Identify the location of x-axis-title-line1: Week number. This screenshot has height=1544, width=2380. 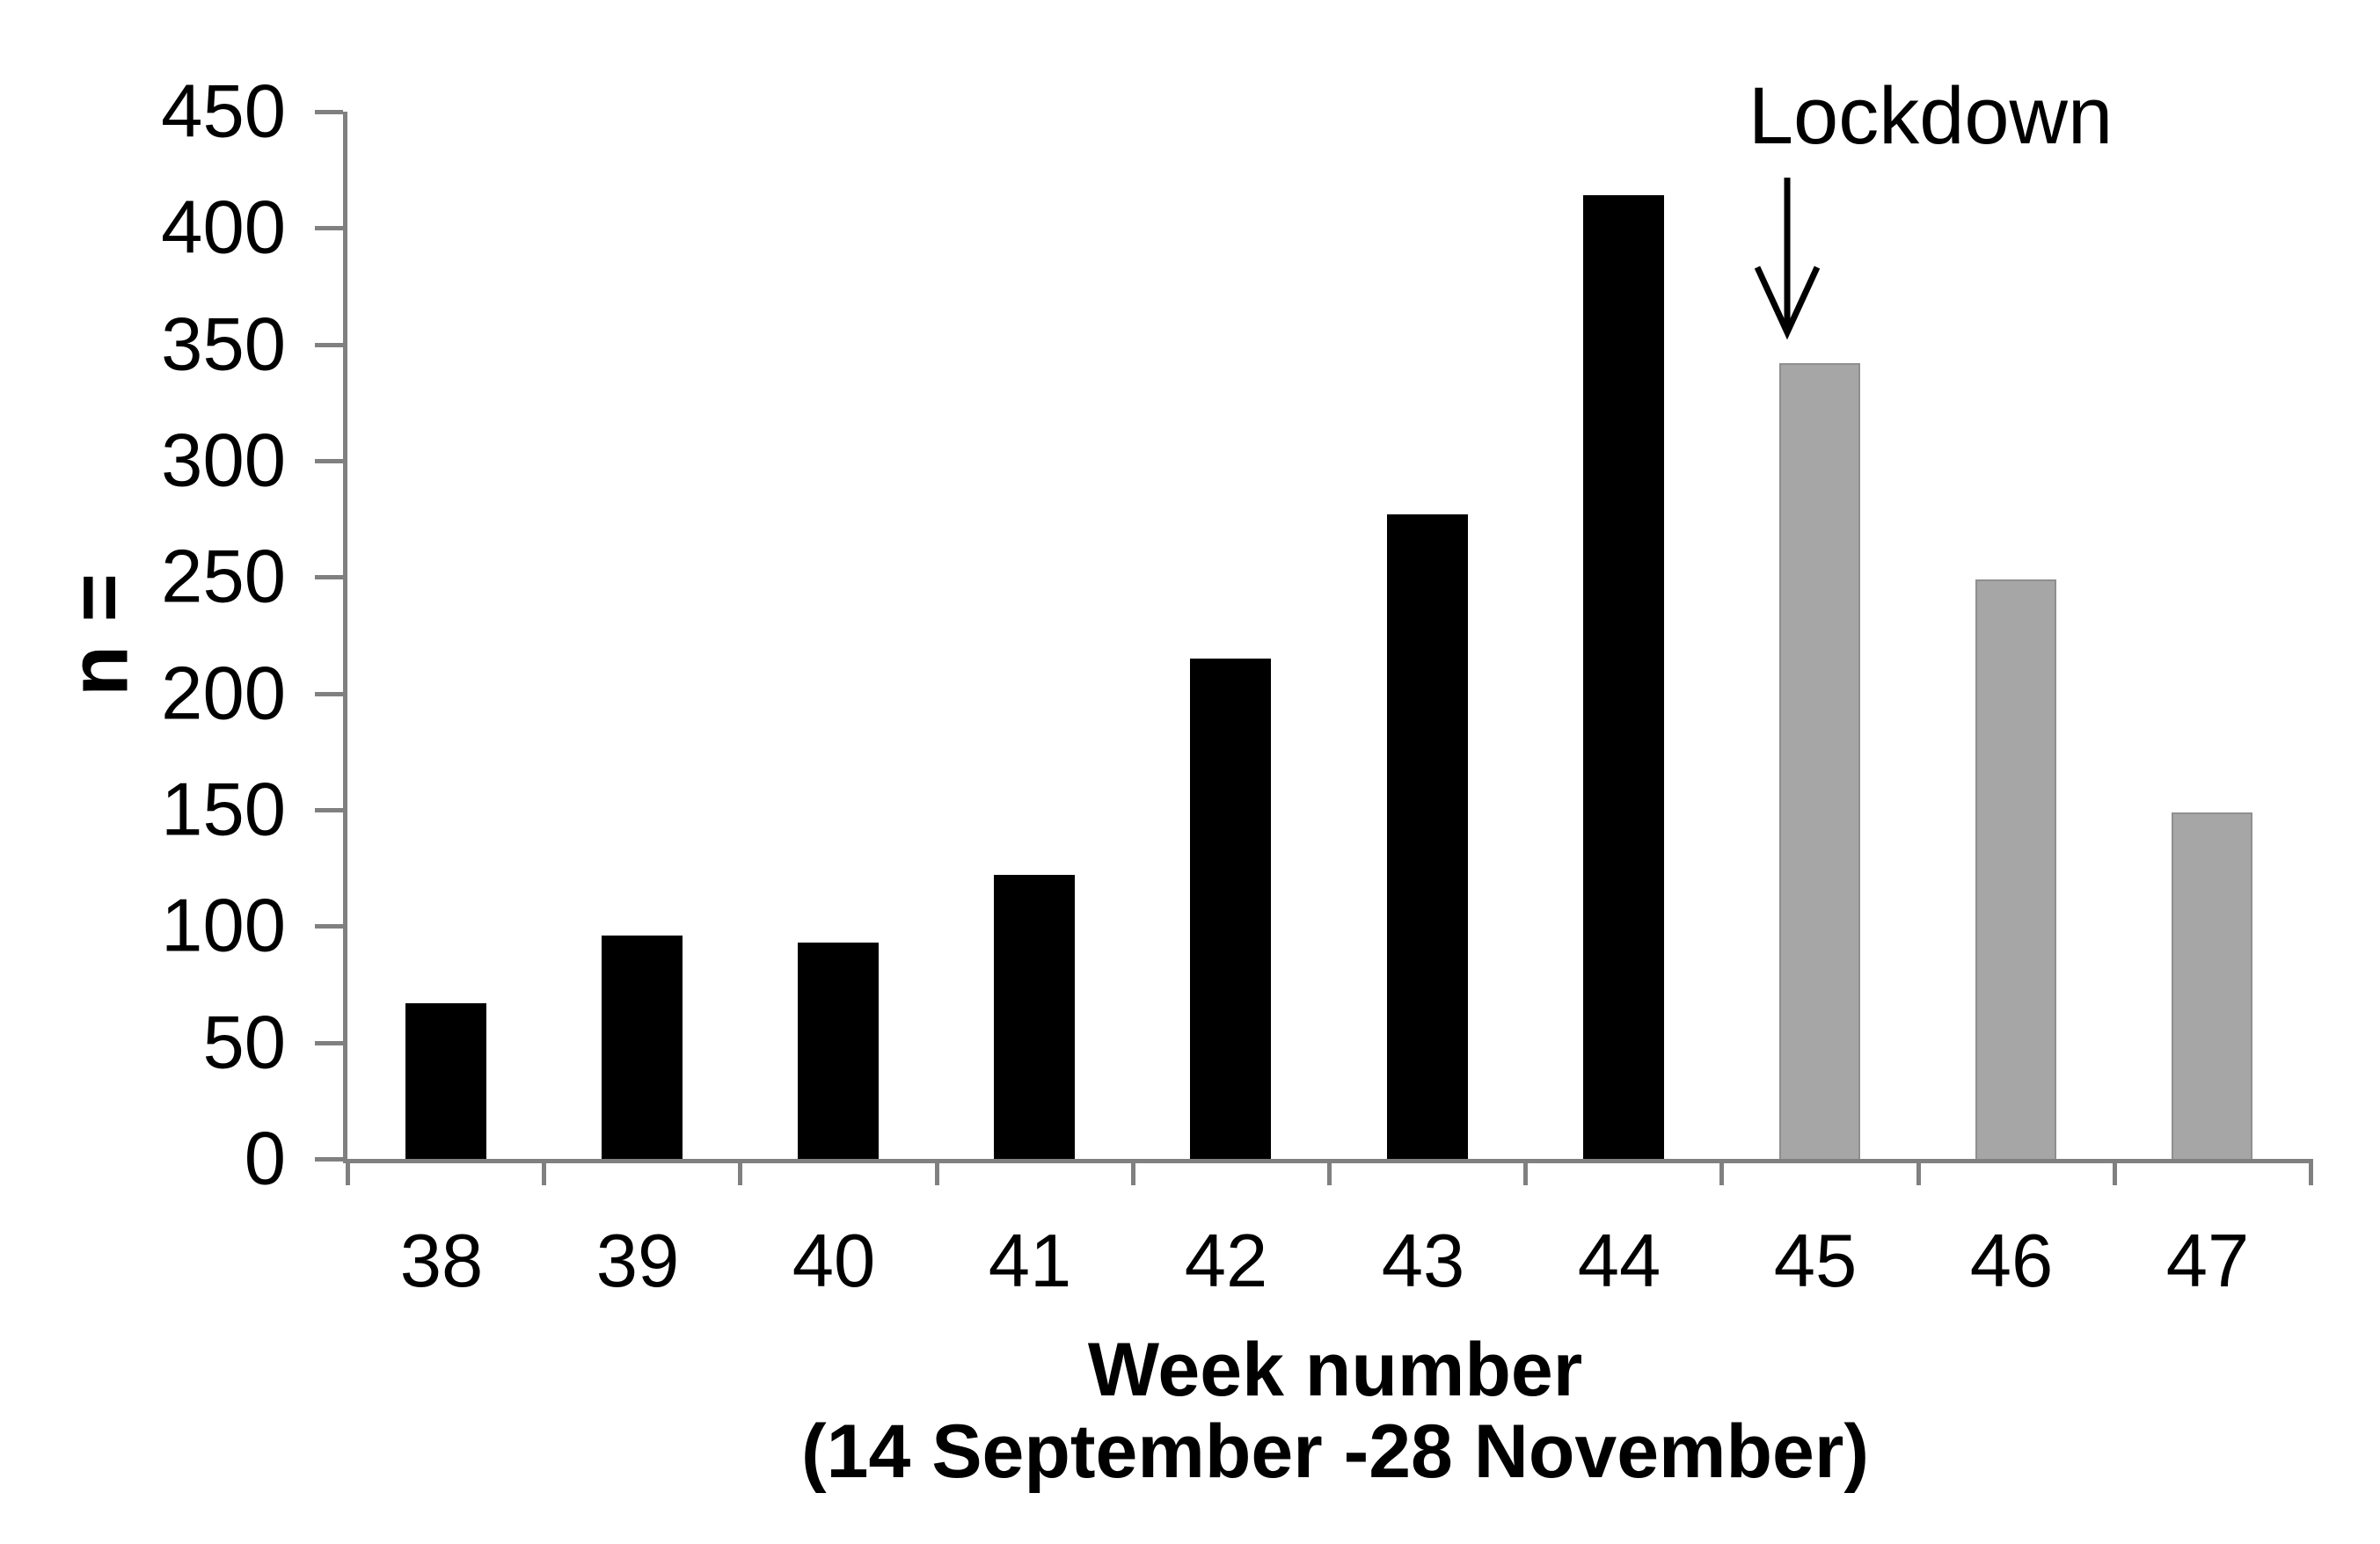
(1335, 1370).